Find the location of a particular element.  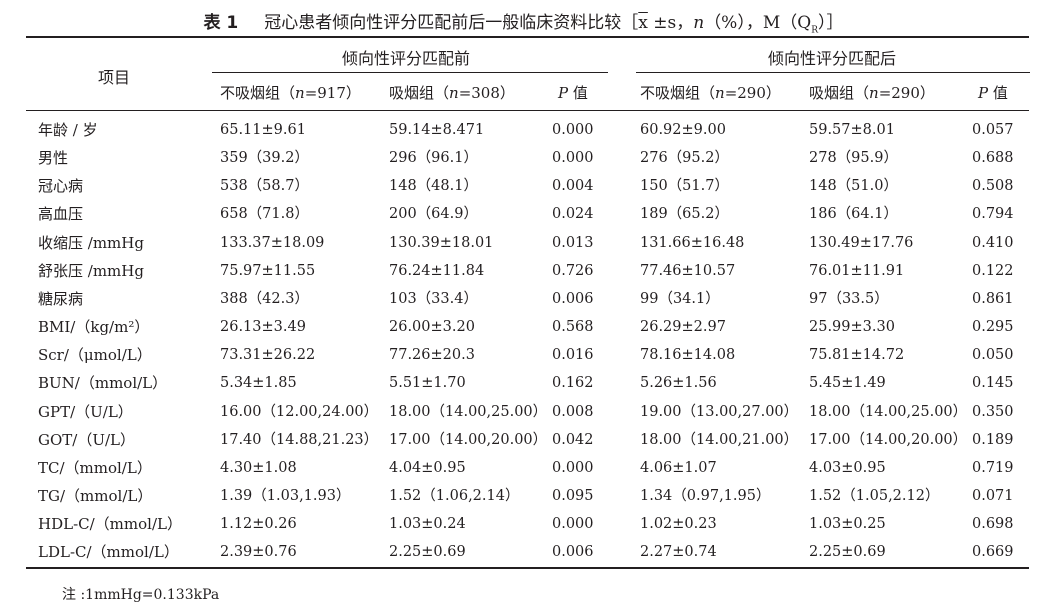

table-cell: 60.92±9.00 is located at coordinates (683, 130).